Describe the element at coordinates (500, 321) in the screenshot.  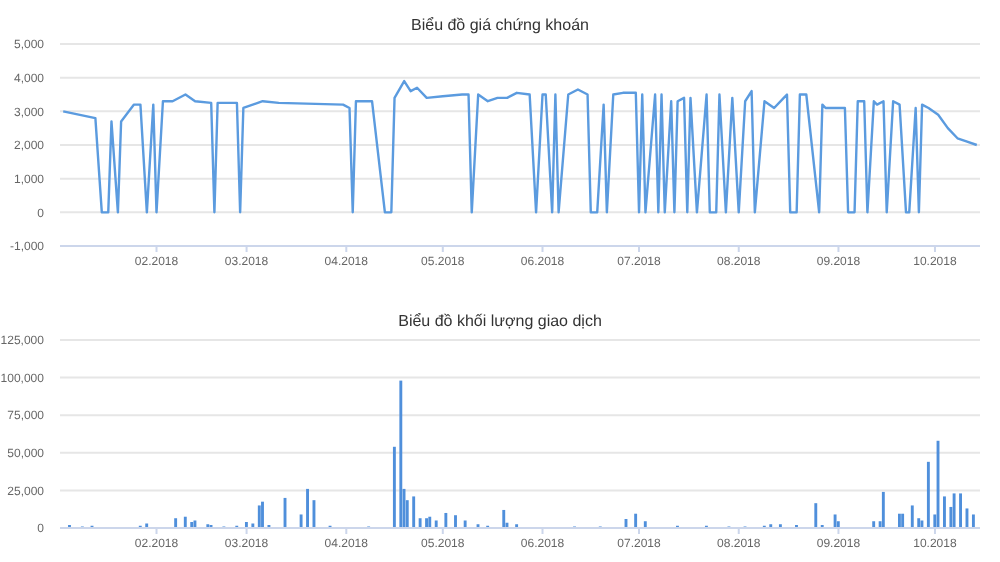
I see `chart-title: Biểu đồ khối lượng giao dịch` at that location.